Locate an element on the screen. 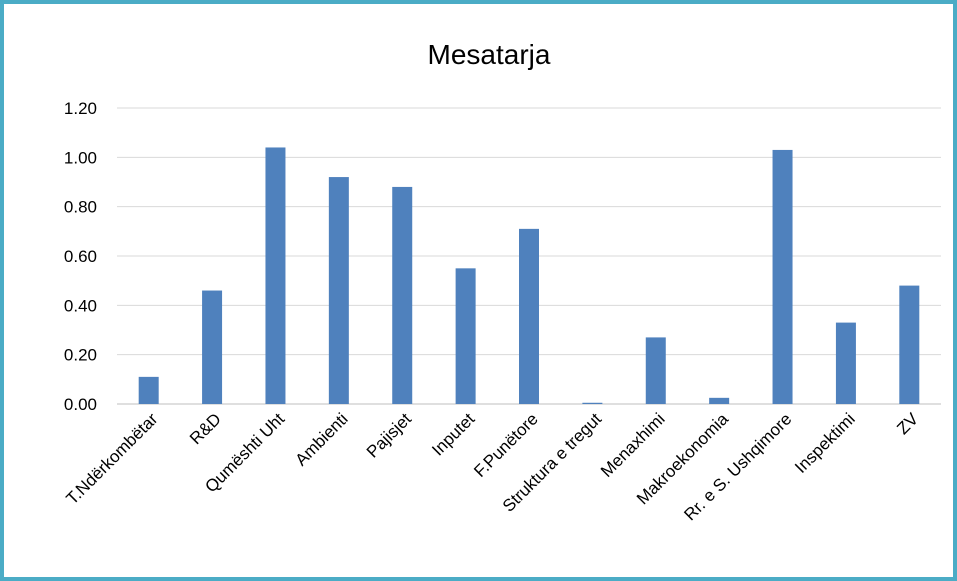 The height and width of the screenshot is (581, 957). y-tick-label: 0.00 is located at coordinates (80, 404).